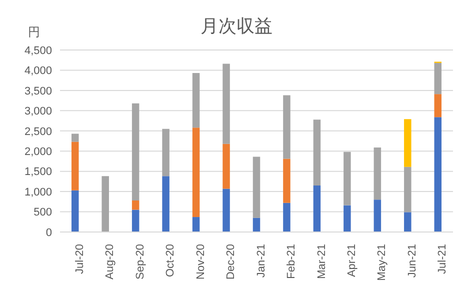 The height and width of the screenshot is (290, 473). Describe the element at coordinates (261, 261) in the screenshot. I see `x-tick-label: Jan-21` at that location.